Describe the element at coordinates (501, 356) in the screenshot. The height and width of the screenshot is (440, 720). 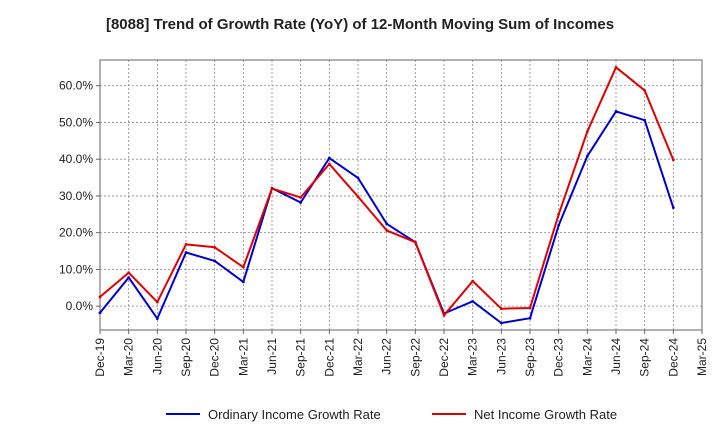
I see `x-tick-label: Jun-23` at that location.